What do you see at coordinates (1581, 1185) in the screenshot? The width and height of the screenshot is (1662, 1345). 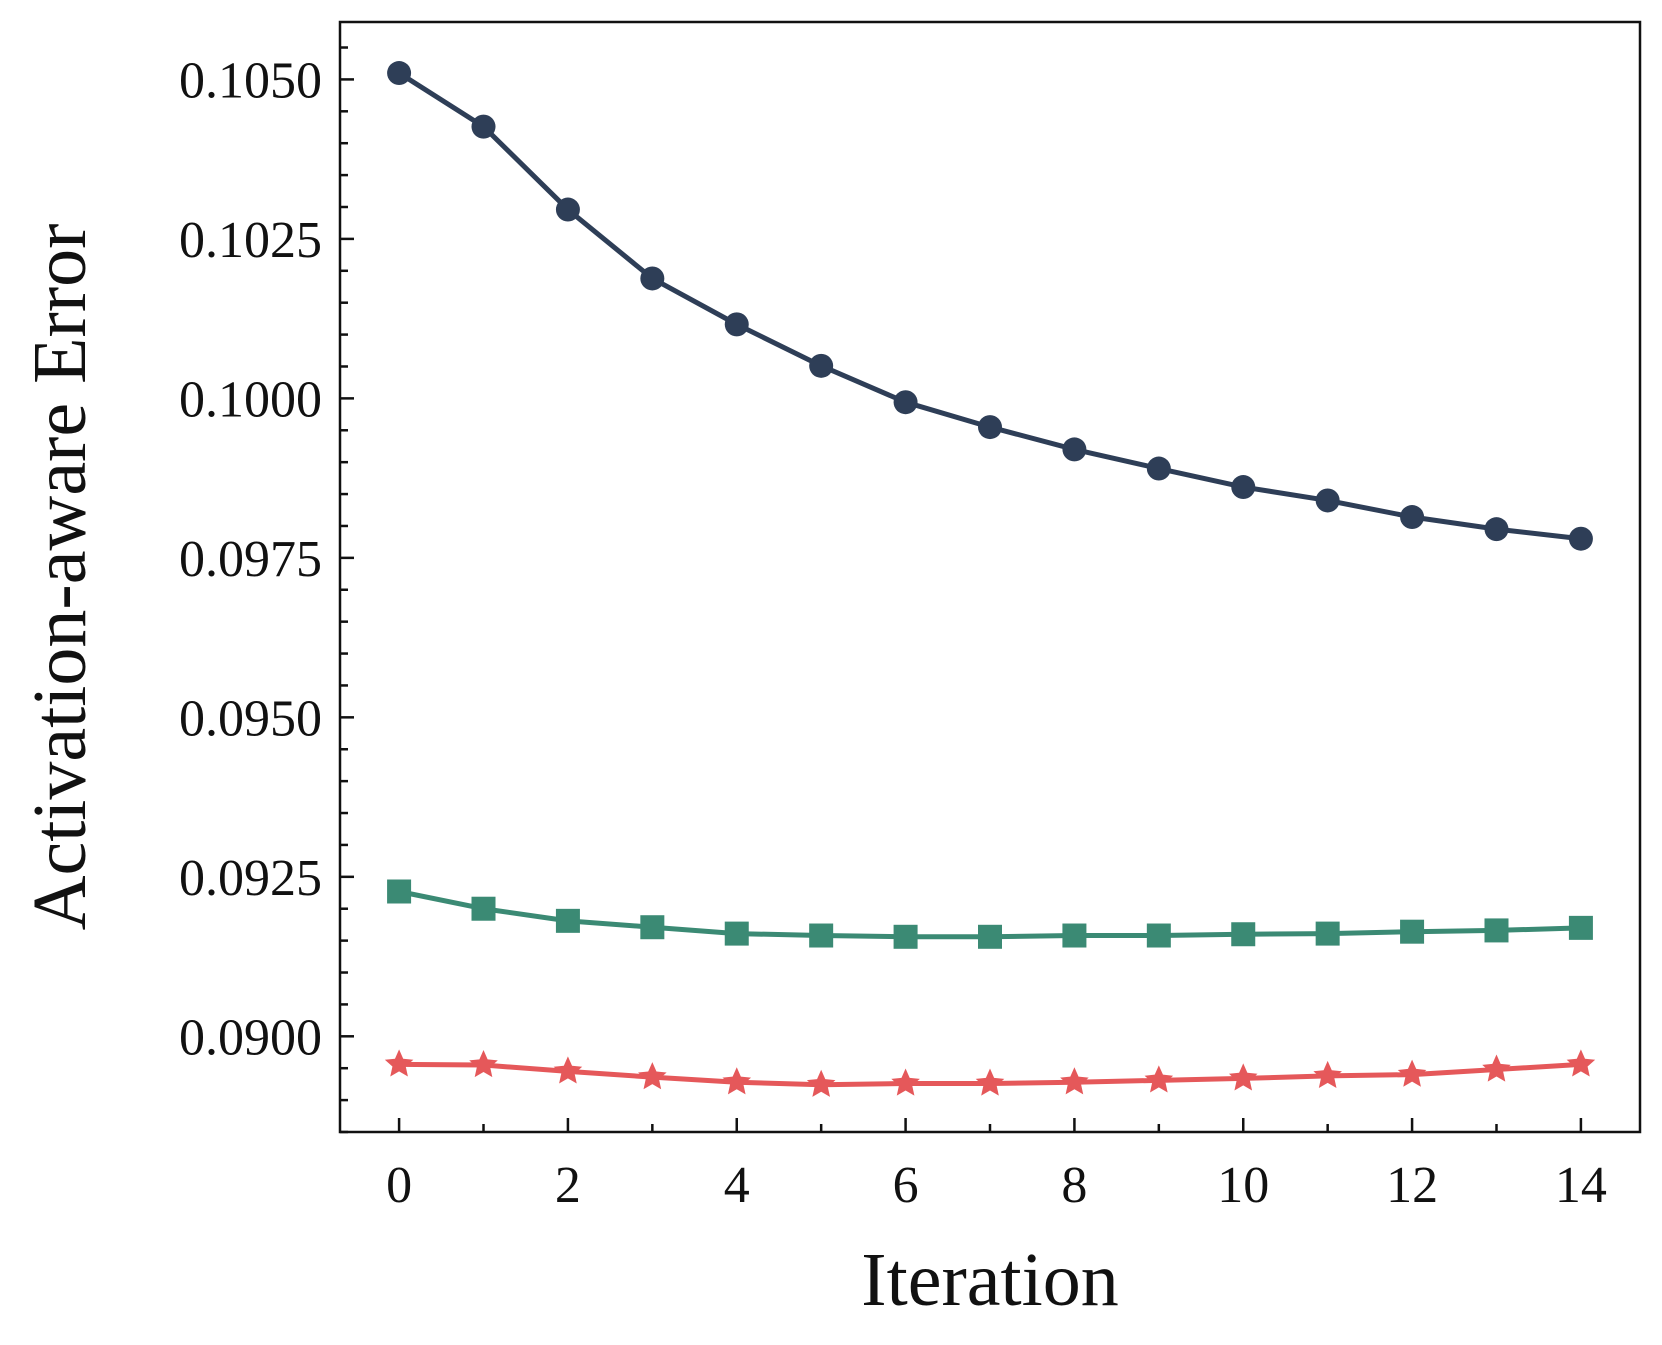 I see `x-tick-label: 14` at bounding box center [1581, 1185].